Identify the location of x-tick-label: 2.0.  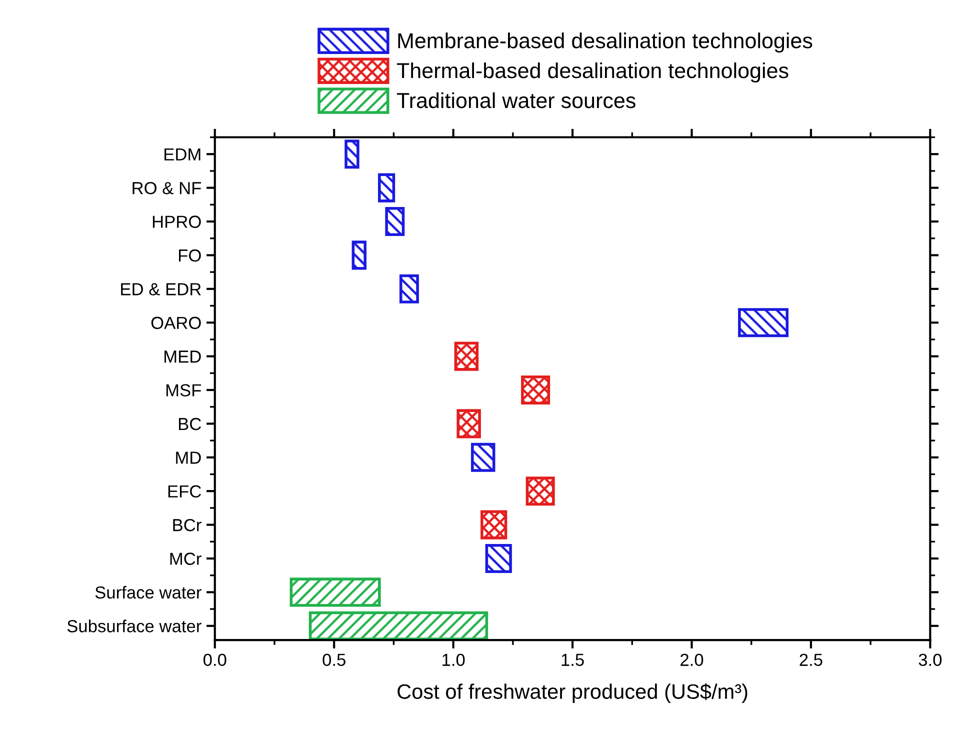
(692, 660).